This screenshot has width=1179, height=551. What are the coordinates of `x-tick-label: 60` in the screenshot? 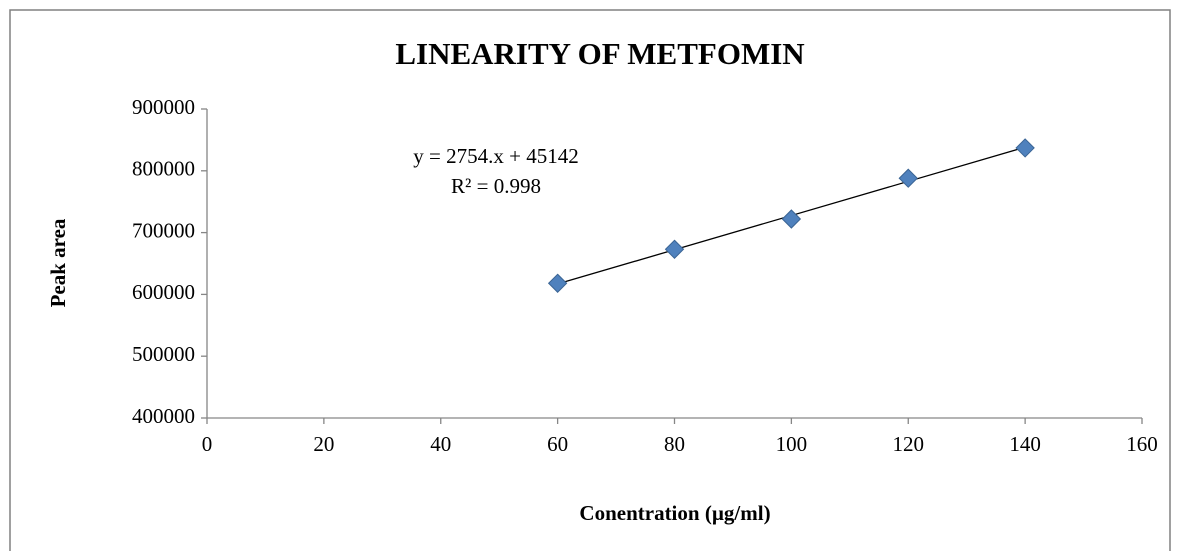 It's located at (557, 444).